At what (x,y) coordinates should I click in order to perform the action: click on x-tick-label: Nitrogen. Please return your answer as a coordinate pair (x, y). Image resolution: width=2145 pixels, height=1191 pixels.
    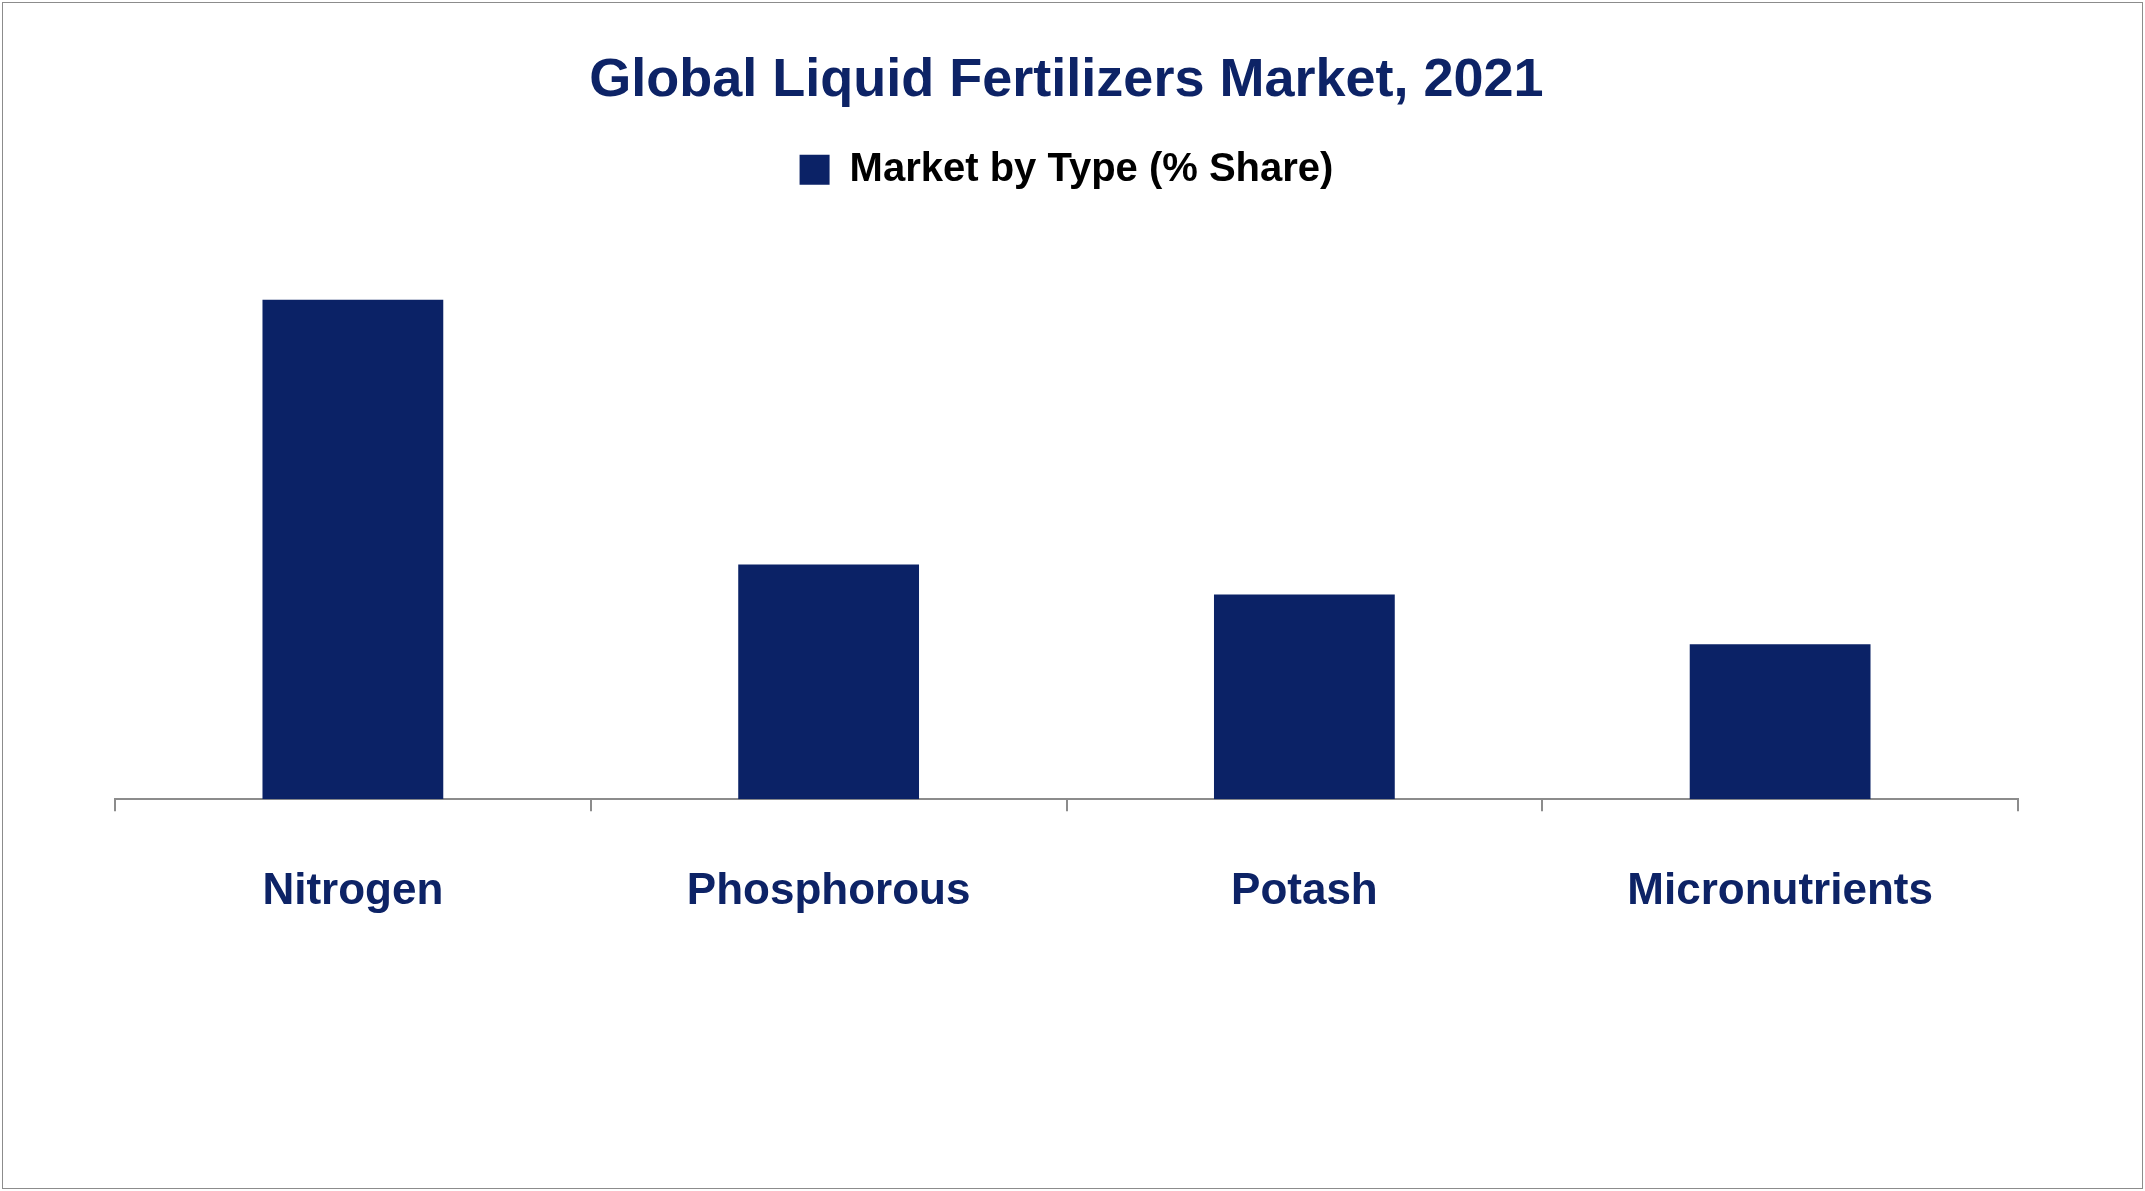
    Looking at the image, I should click on (353, 888).